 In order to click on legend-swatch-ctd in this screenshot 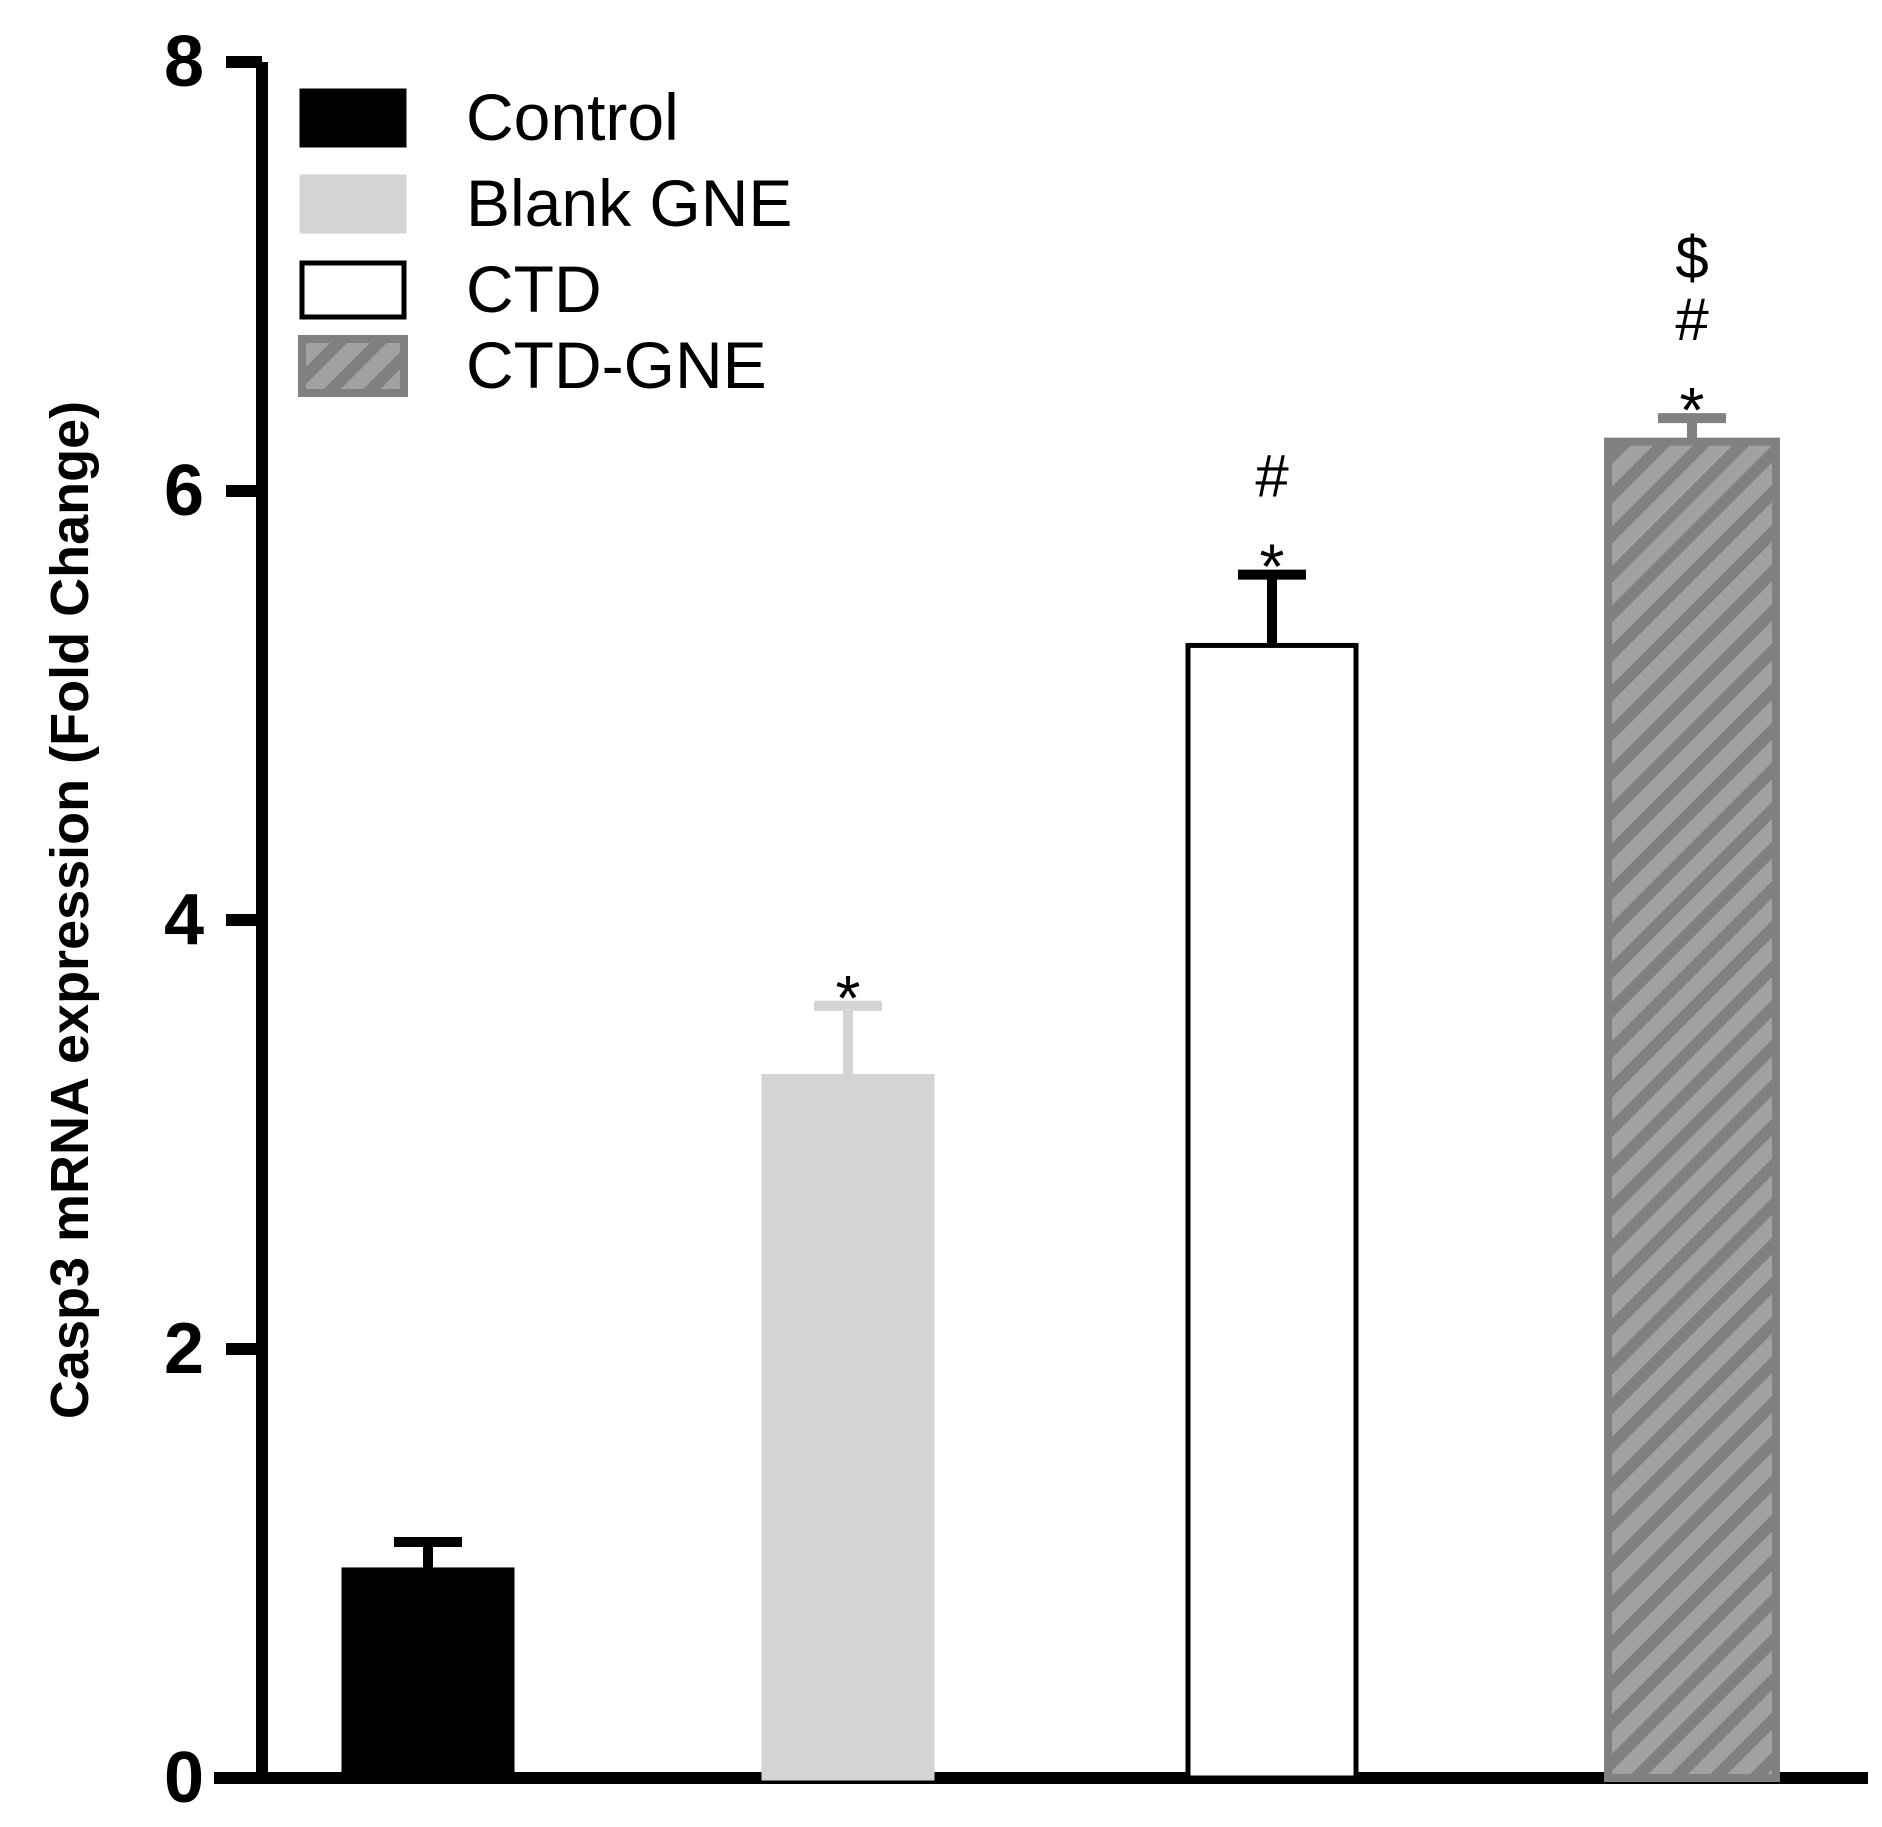, I will do `click(353, 290)`.